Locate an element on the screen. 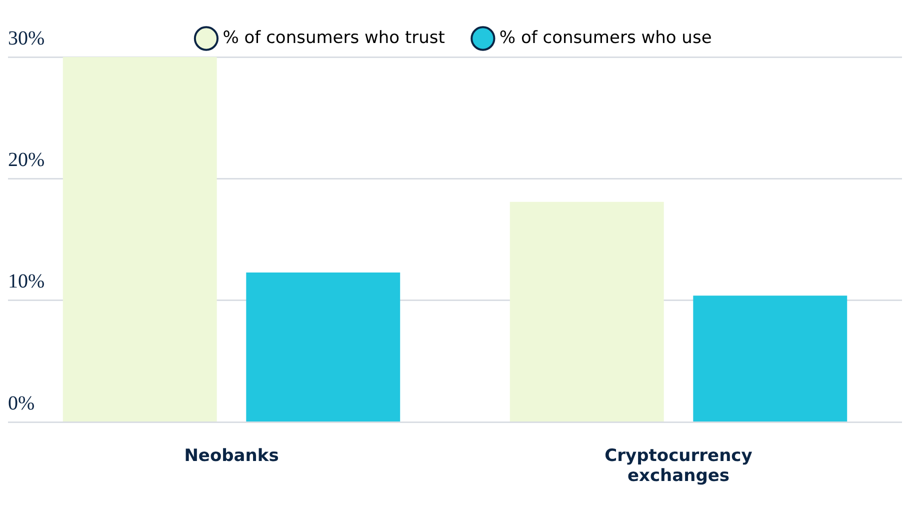  legend-label: % of consumers who trust is located at coordinates (334, 38).